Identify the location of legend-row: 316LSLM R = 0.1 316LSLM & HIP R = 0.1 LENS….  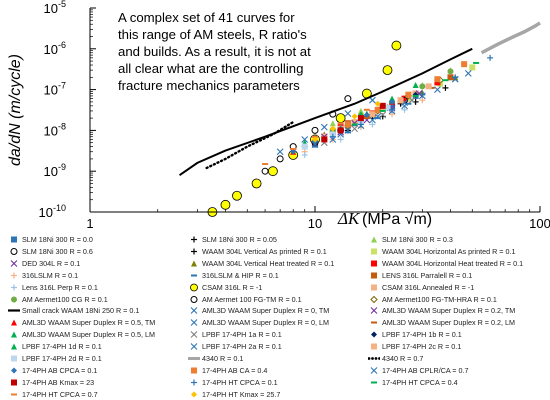
(275, 275).